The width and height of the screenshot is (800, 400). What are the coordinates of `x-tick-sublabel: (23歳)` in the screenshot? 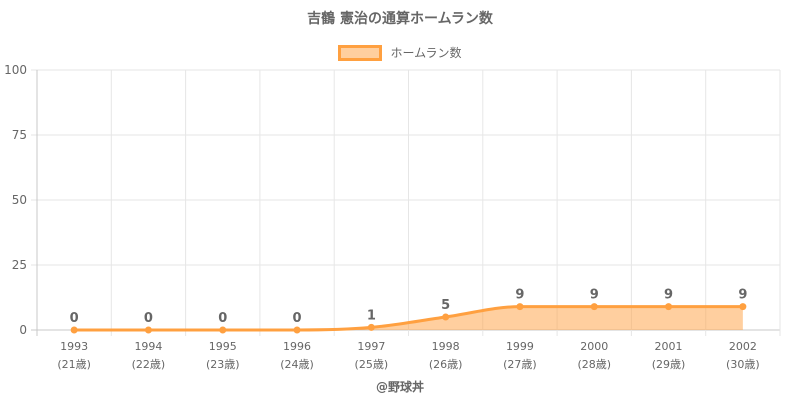 It's located at (223, 364).